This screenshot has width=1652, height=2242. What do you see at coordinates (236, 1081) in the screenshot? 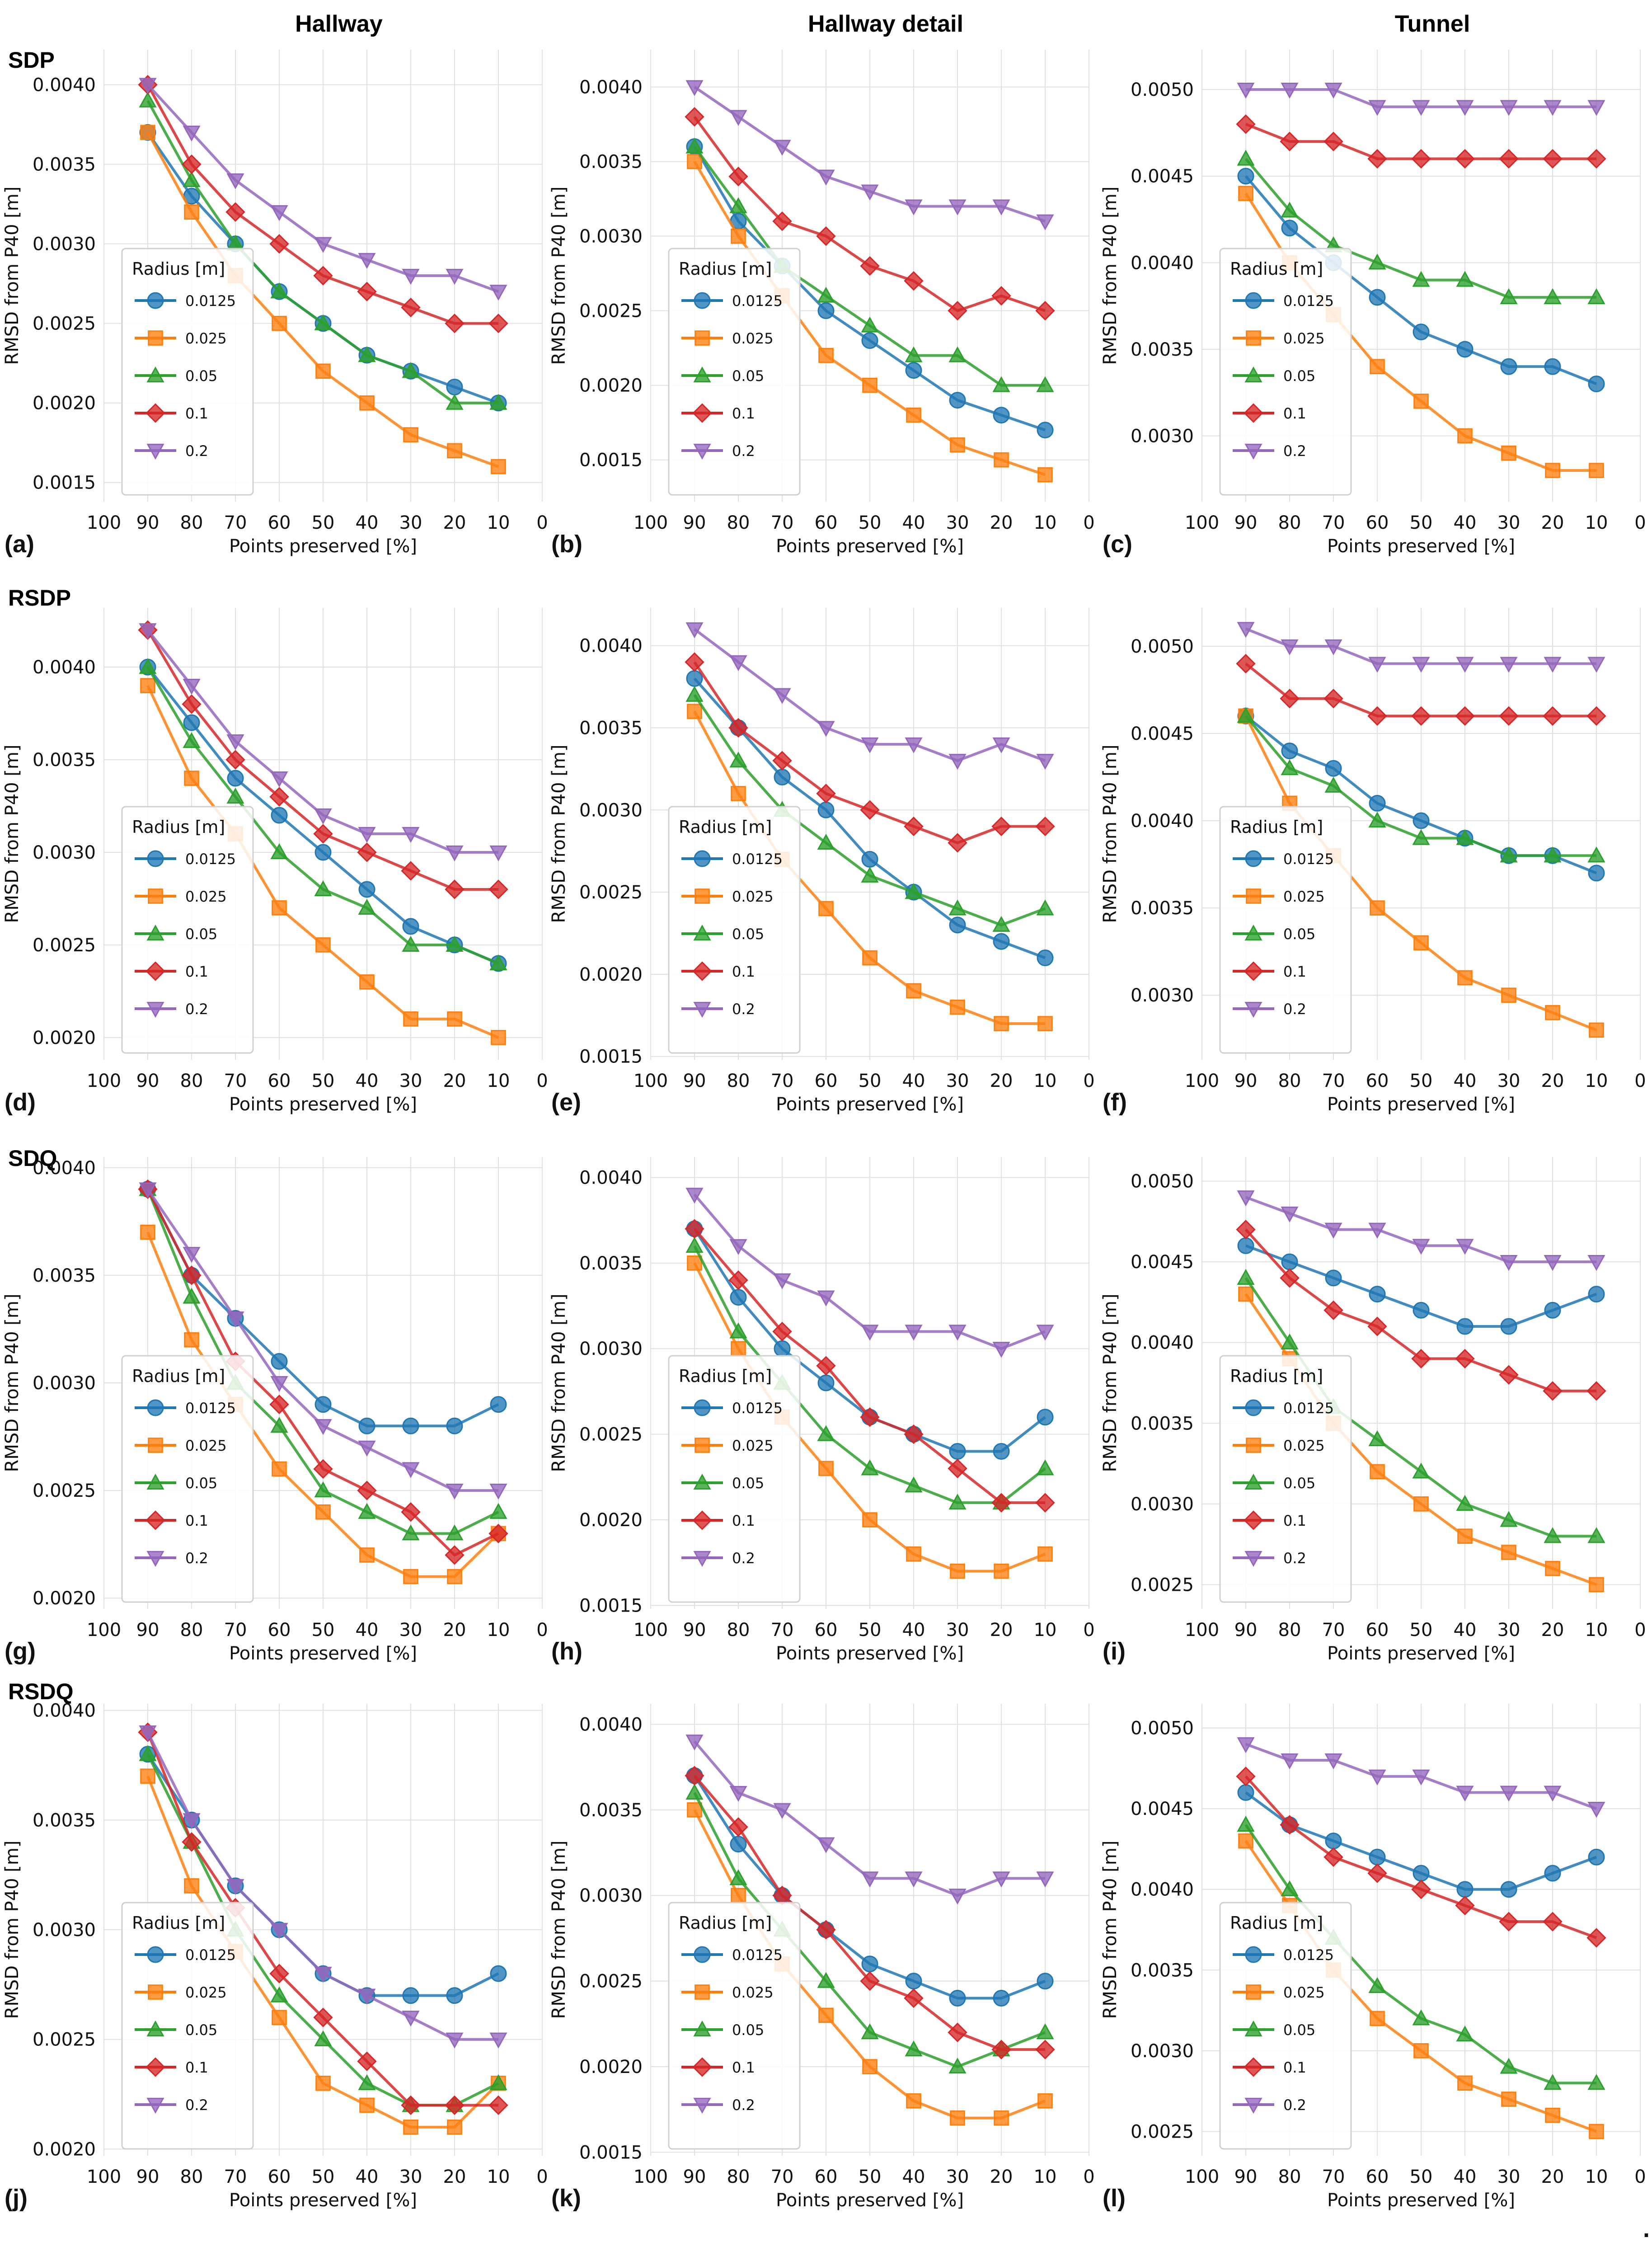
I see `x-tick-label: 70` at bounding box center [236, 1081].